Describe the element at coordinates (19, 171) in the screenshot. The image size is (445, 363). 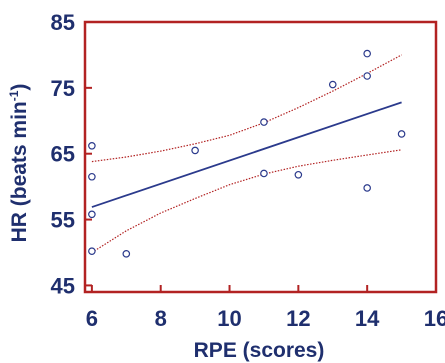
I see `y-axis-title-main: HR (beats min` at that location.